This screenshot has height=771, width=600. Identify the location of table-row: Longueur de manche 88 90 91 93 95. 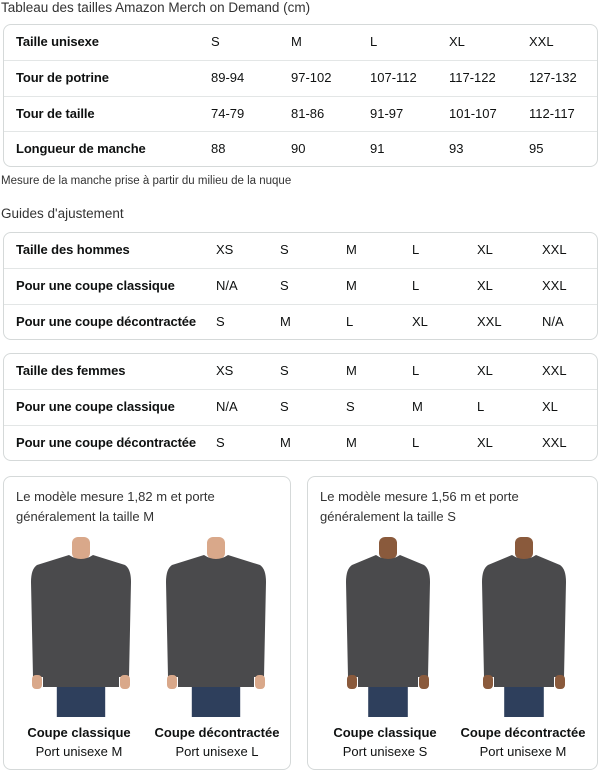
(300, 148).